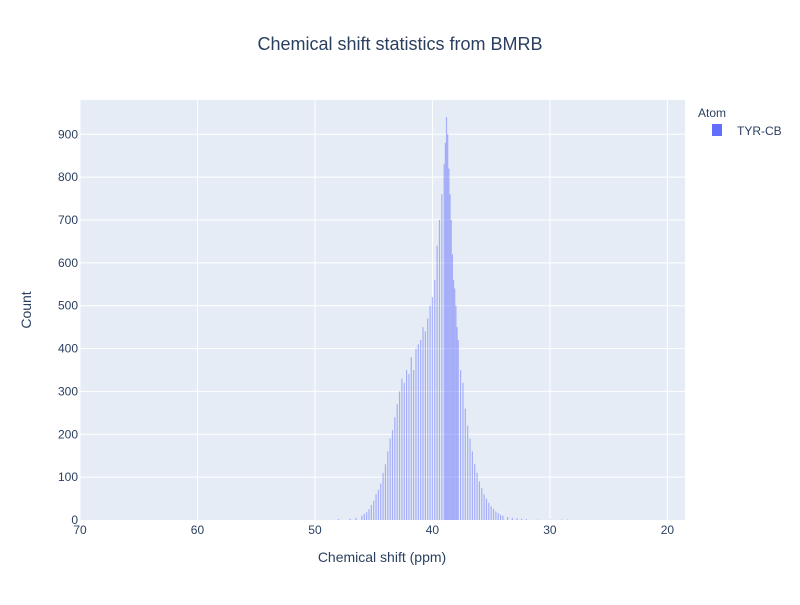  Describe the element at coordinates (550, 530) in the screenshot. I see `x-tick-label: 30` at that location.